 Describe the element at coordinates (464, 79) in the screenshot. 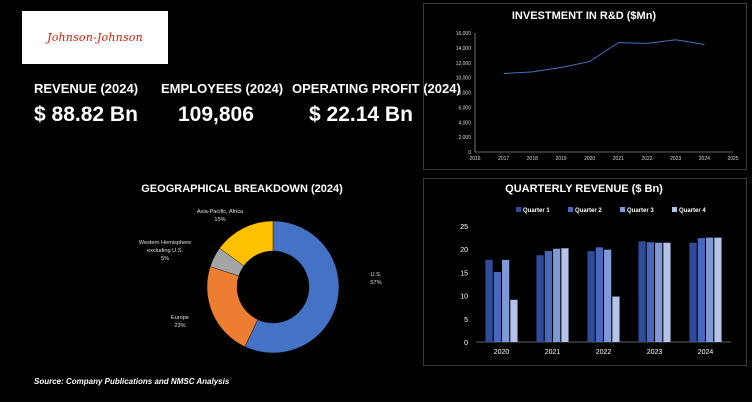

I see `rd-y-tick-label: 10,000` at that location.